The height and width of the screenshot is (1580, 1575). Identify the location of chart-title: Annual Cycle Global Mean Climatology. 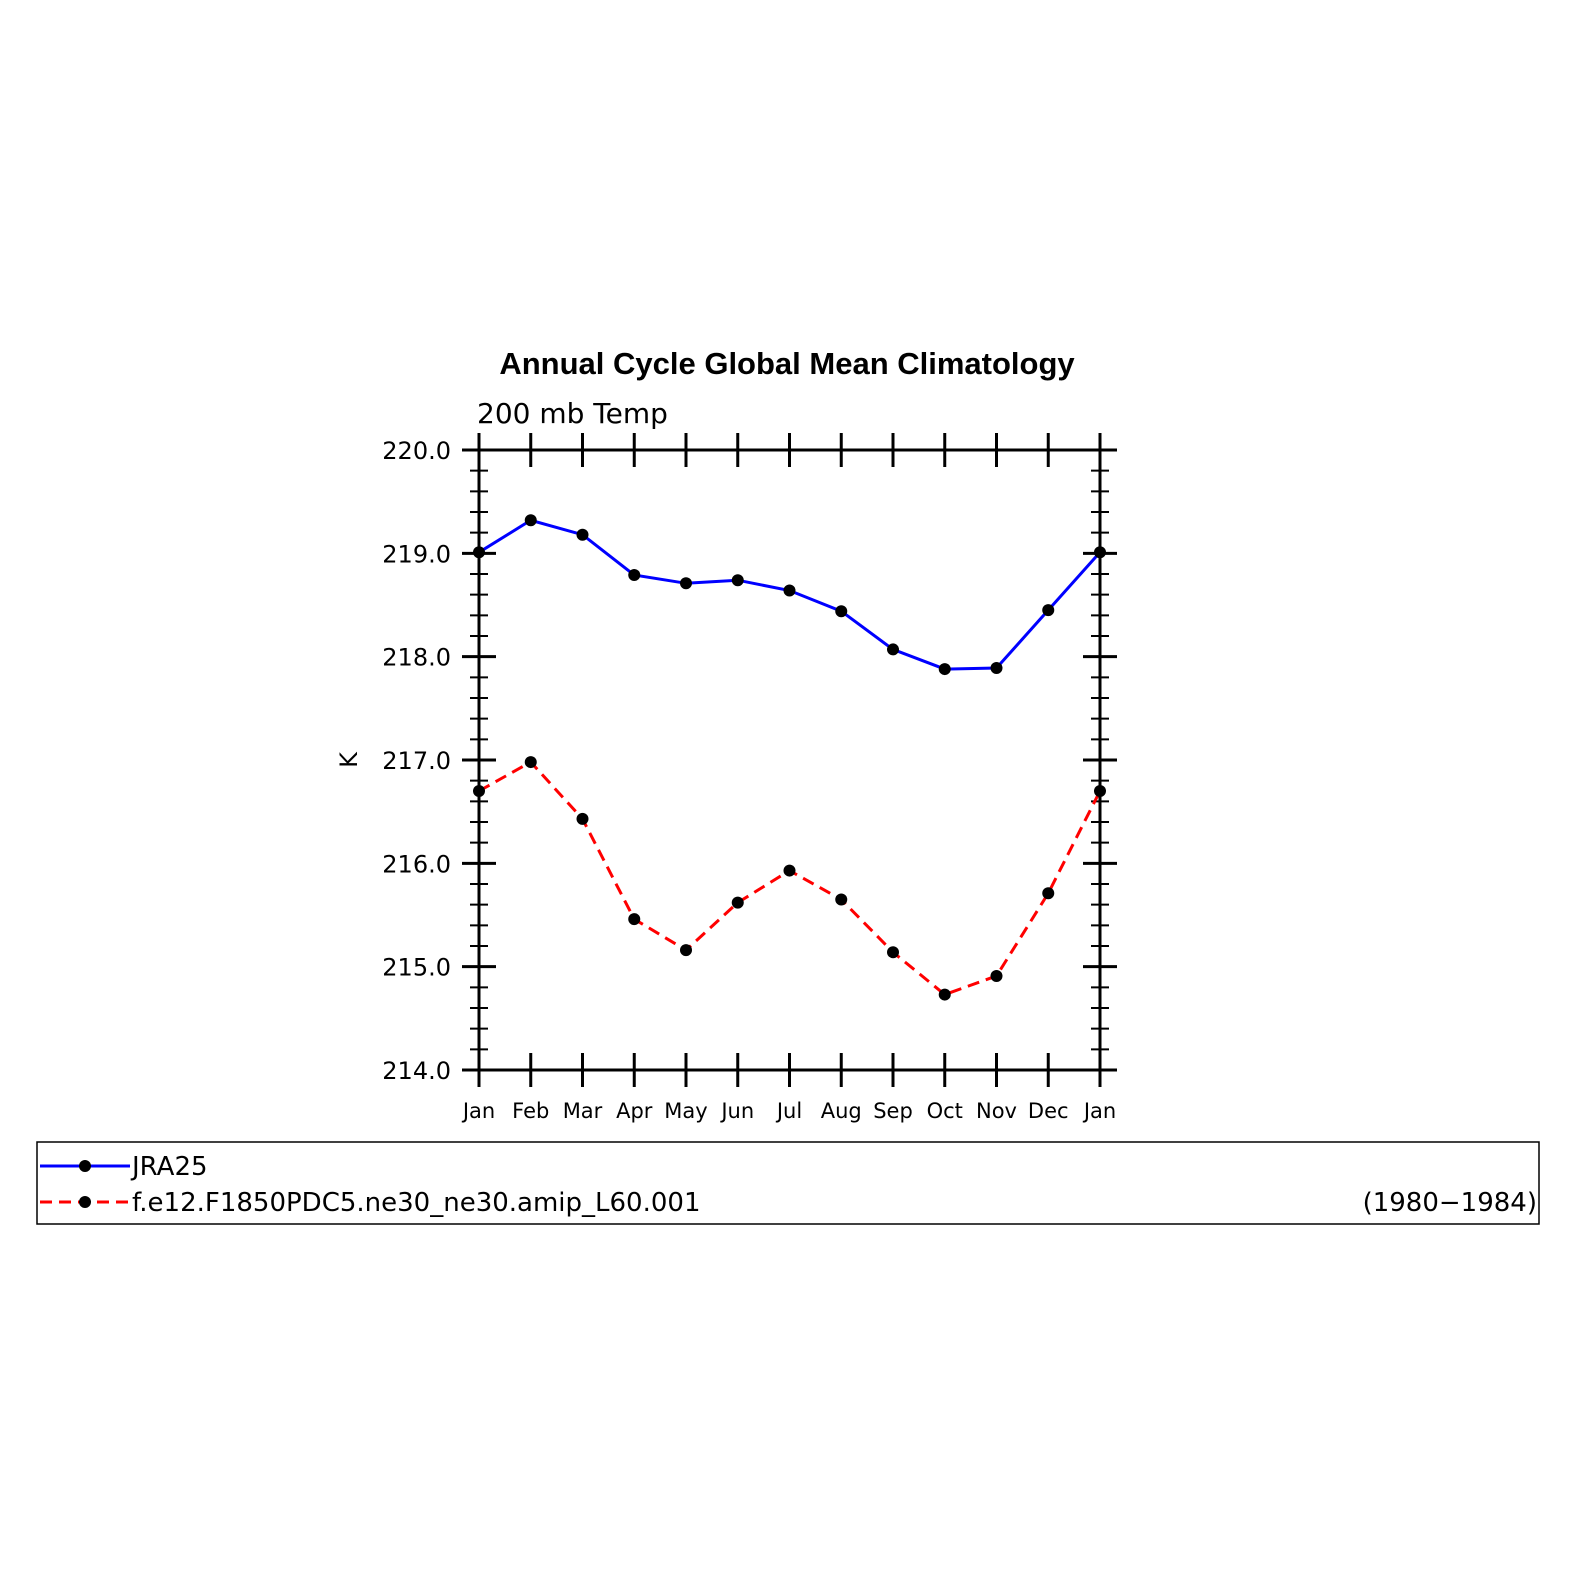
(787, 363).